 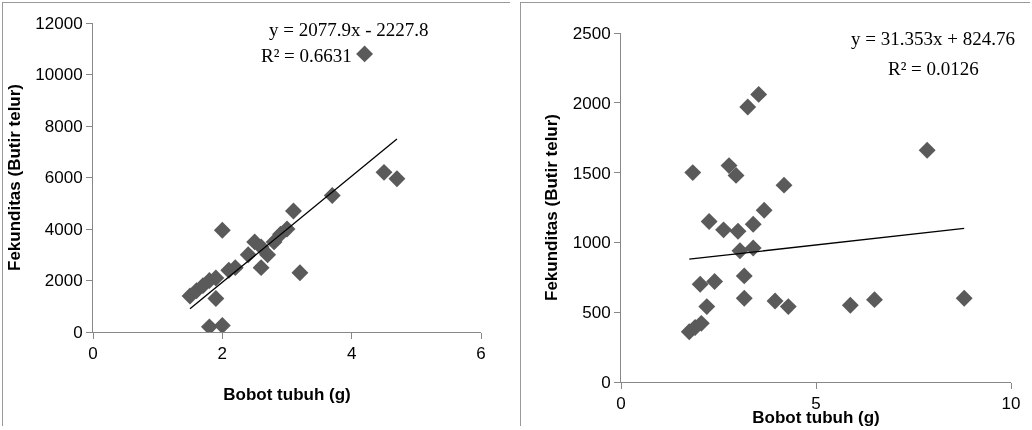 I want to click on annotation: R² = 0.6631, so click(x=306, y=55).